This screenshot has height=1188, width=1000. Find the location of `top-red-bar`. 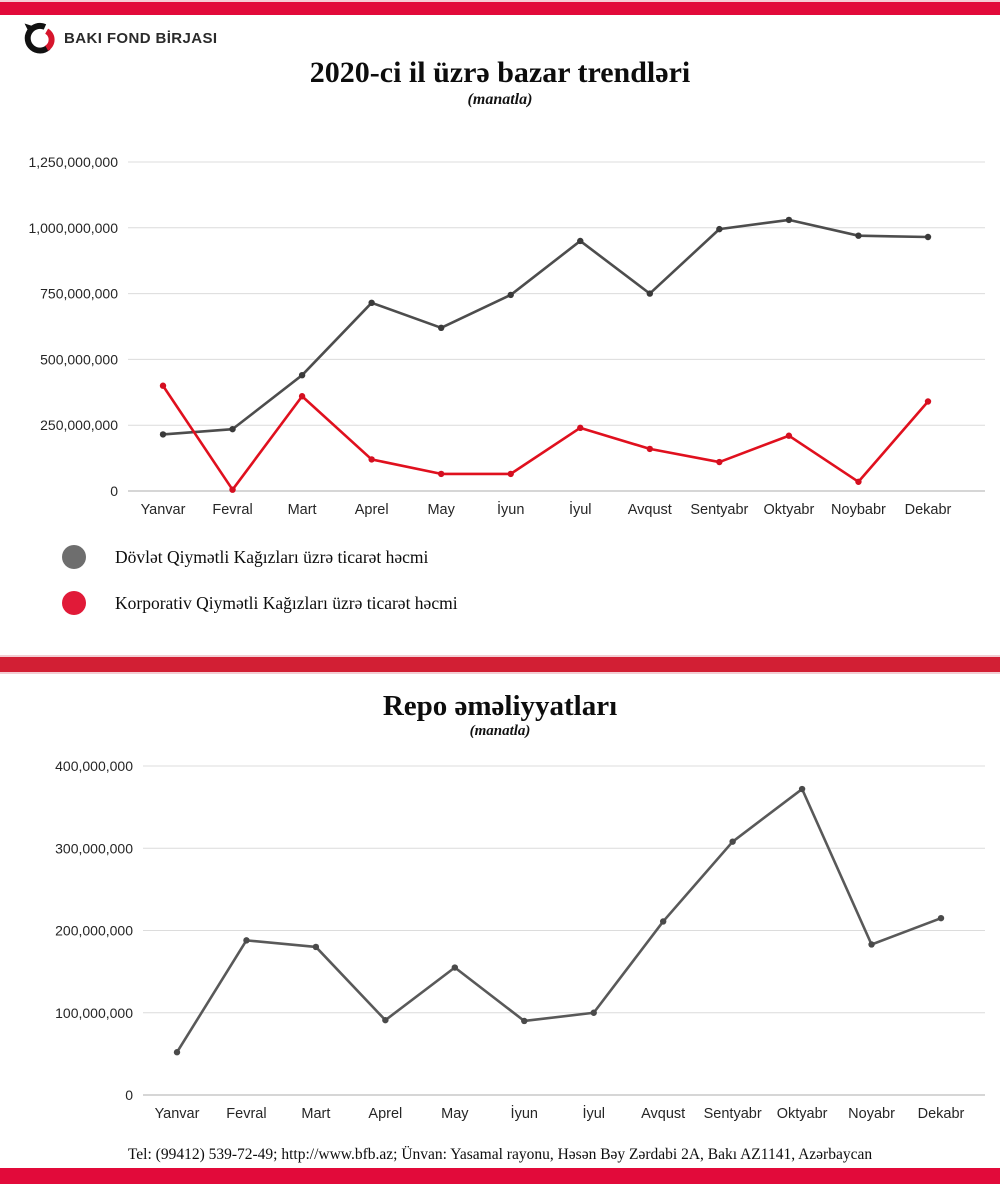

top-red-bar is located at coordinates (500, 7).